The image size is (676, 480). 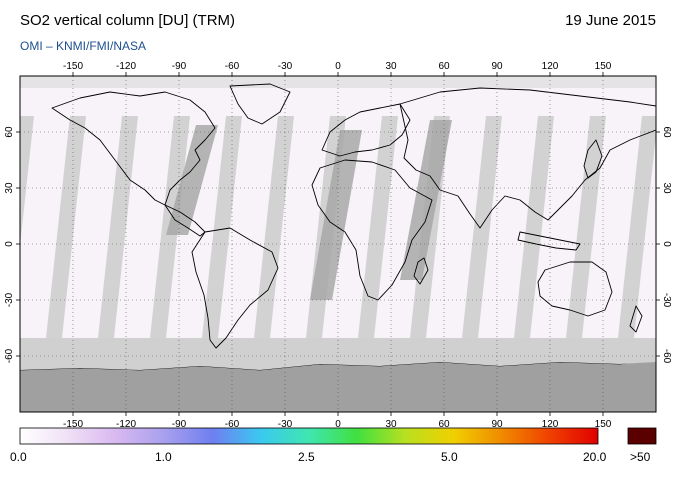 I want to click on southern-grey-band, so click(x=338, y=354).